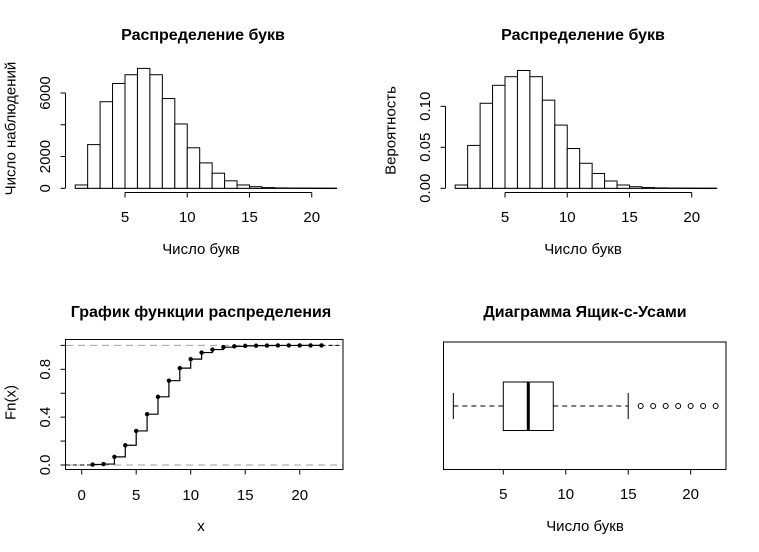  Describe the element at coordinates (583, 249) in the screenshot. I see `hist-probability-xlabel: Число букв` at that location.